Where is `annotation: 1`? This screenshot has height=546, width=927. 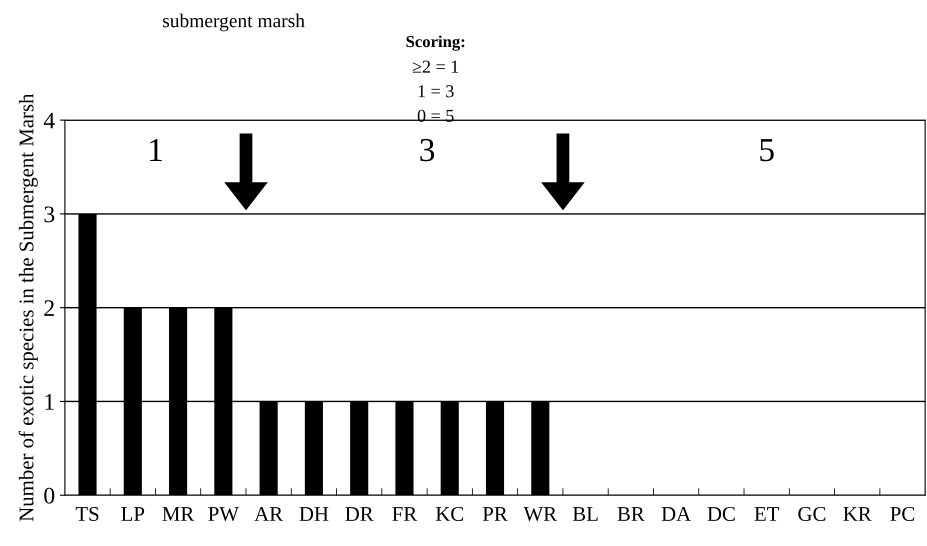
annotation: 1 is located at coordinates (156, 149).